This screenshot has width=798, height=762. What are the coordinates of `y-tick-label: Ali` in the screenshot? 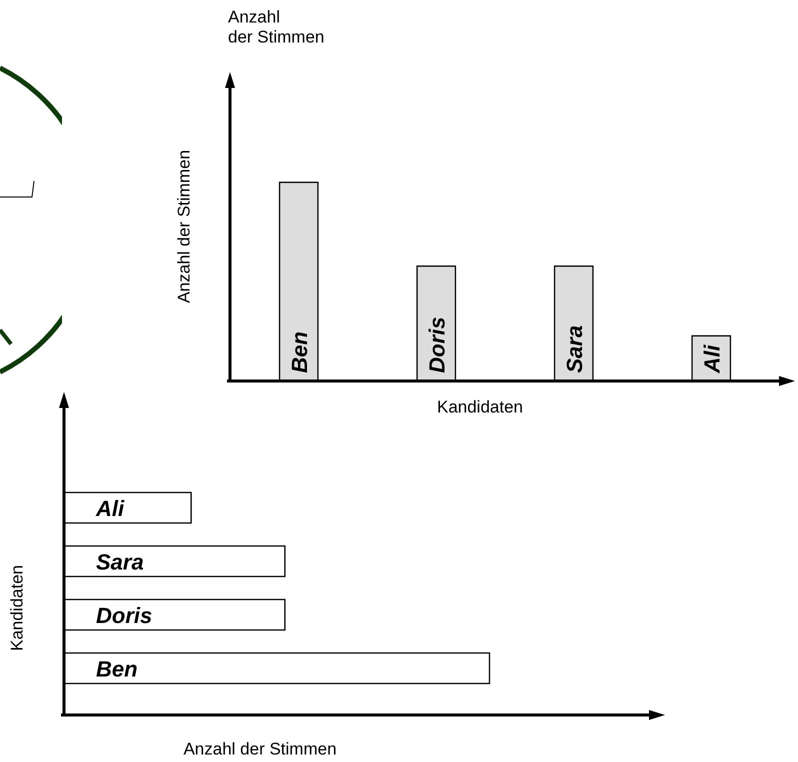 It's located at (110, 508).